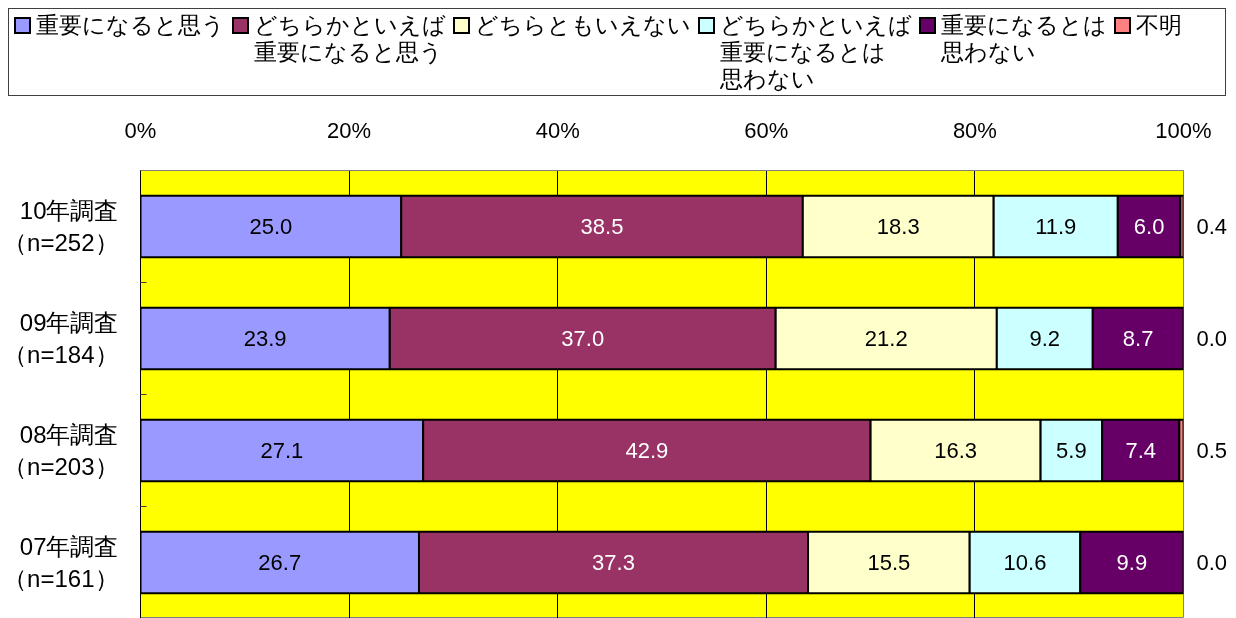  I want to click on data-label: 38.5, so click(602, 226).